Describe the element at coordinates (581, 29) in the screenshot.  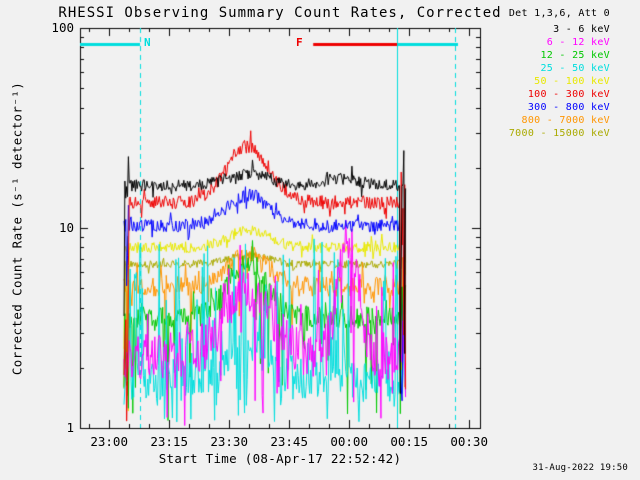
I see `legend-entry: 3 - 6 keV` at that location.